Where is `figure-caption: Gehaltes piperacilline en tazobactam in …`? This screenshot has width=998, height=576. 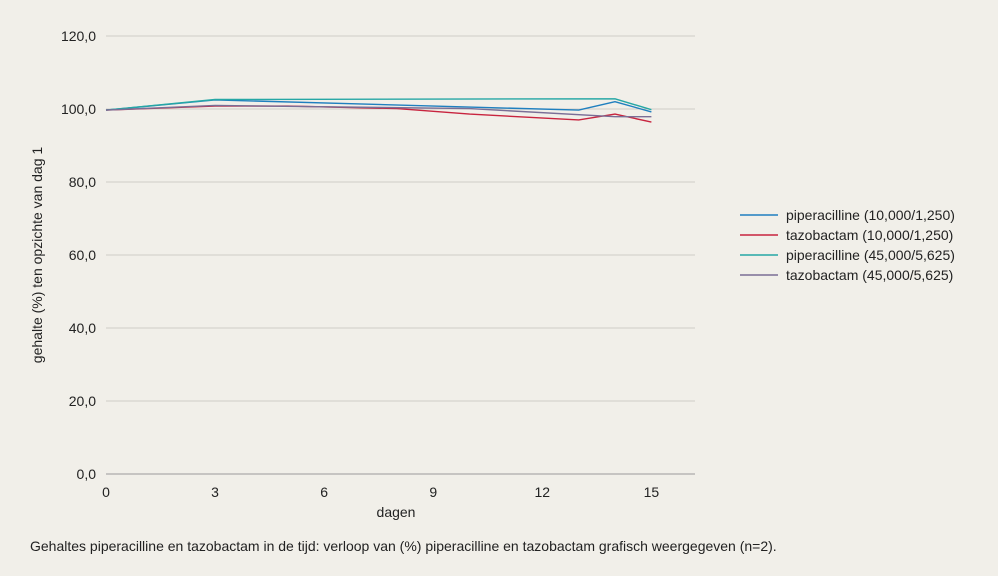 figure-caption: Gehaltes piperacilline en tazobactam in … is located at coordinates (403, 546).